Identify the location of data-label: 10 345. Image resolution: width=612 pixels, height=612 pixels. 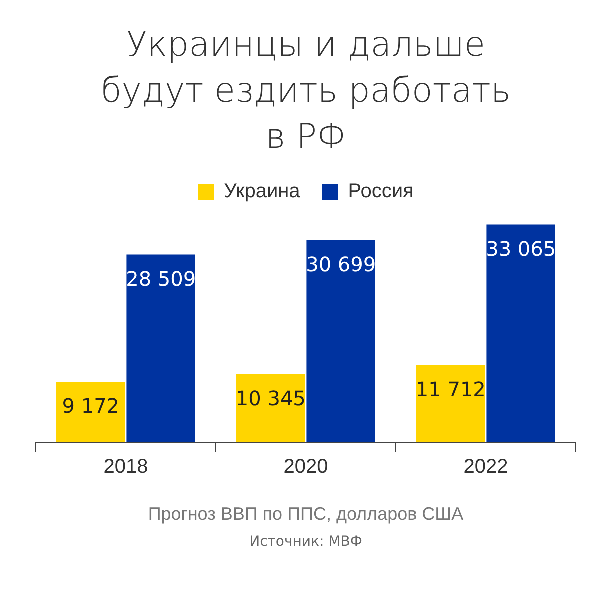
(271, 398).